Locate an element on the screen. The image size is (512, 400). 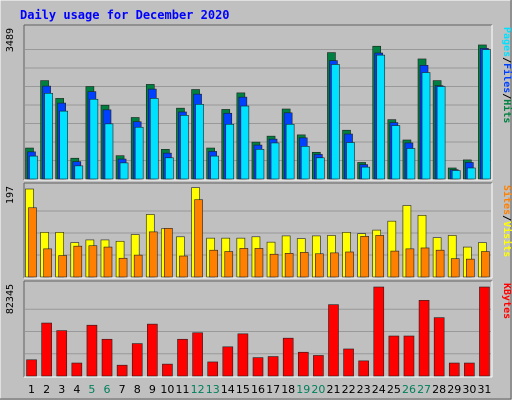
x-tick-label-24: 24 is located at coordinates (379, 389).